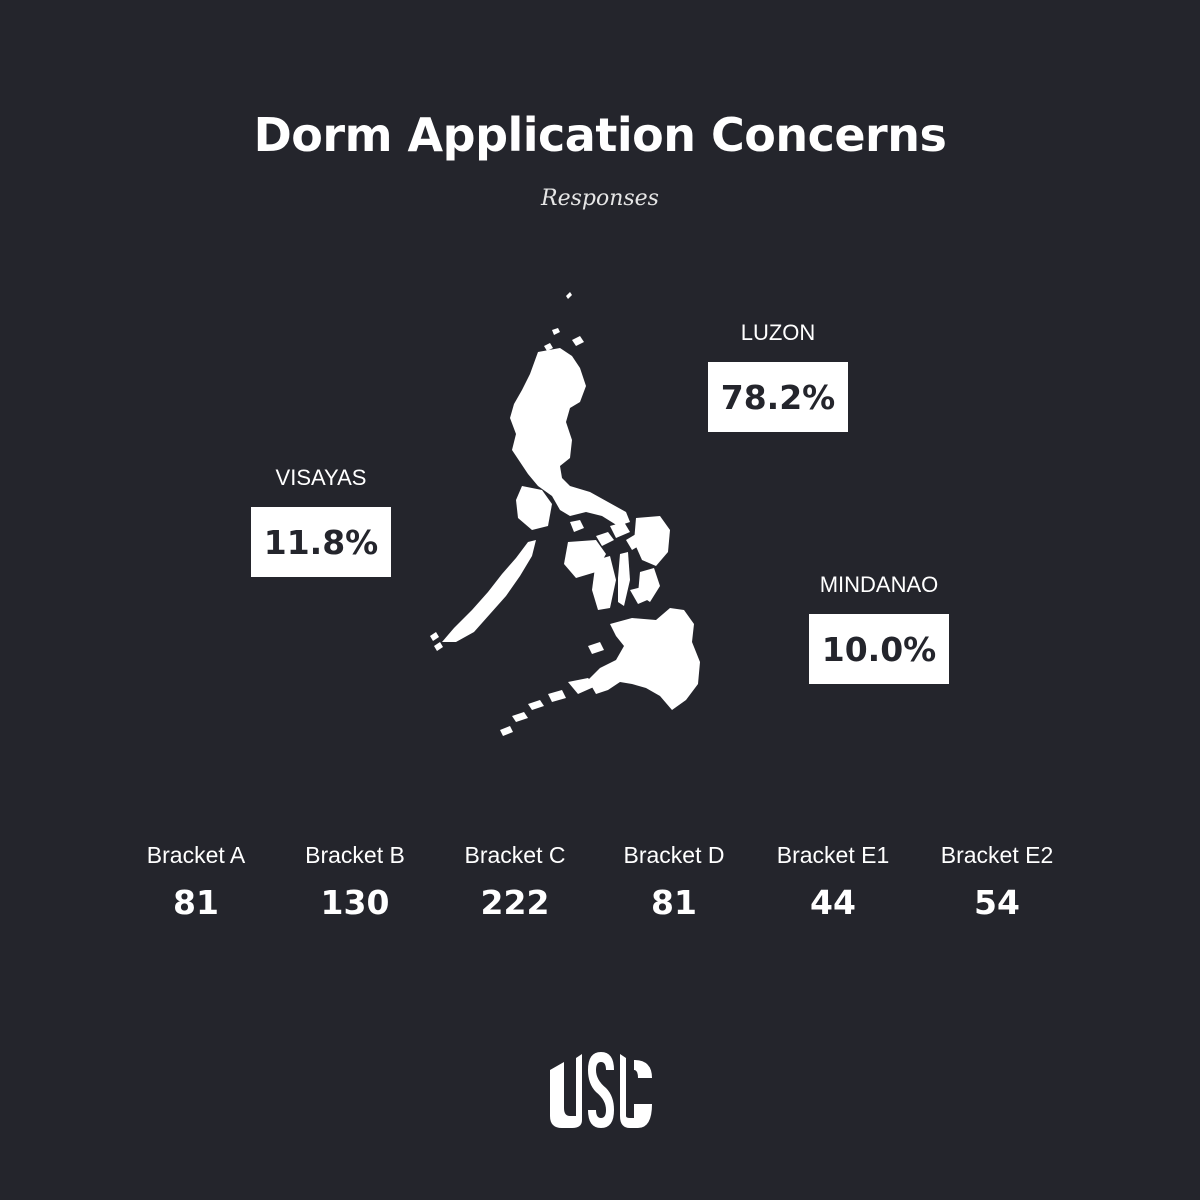 The width and height of the screenshot is (1200, 1200). What do you see at coordinates (355, 855) in the screenshot?
I see `bracket-label: Bracket B` at bounding box center [355, 855].